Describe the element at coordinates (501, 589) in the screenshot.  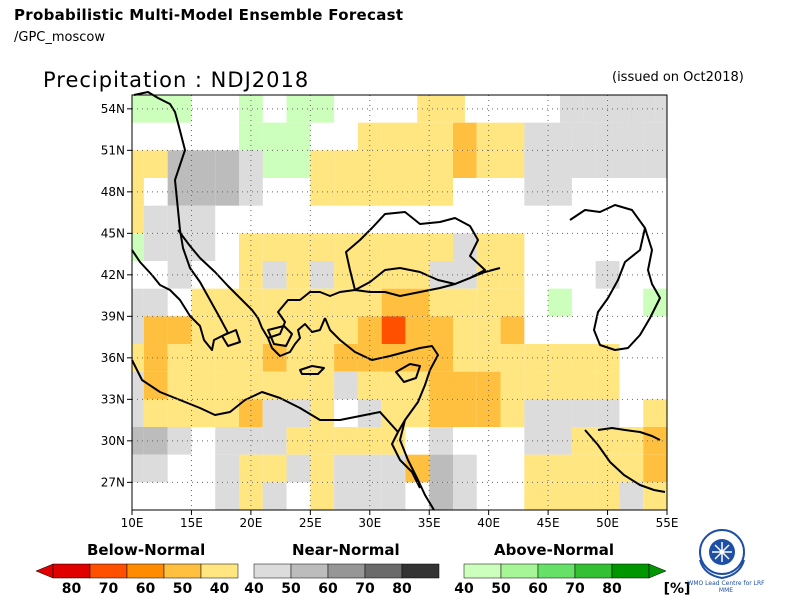
I see `legend-label-above: 50` at that location.